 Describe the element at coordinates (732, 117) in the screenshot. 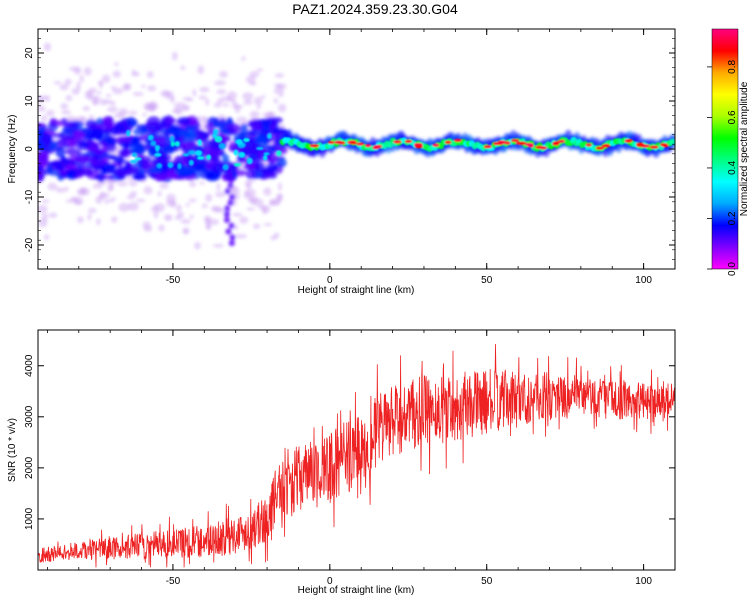

I see `colorbar-tick-label: 0.6` at that location.